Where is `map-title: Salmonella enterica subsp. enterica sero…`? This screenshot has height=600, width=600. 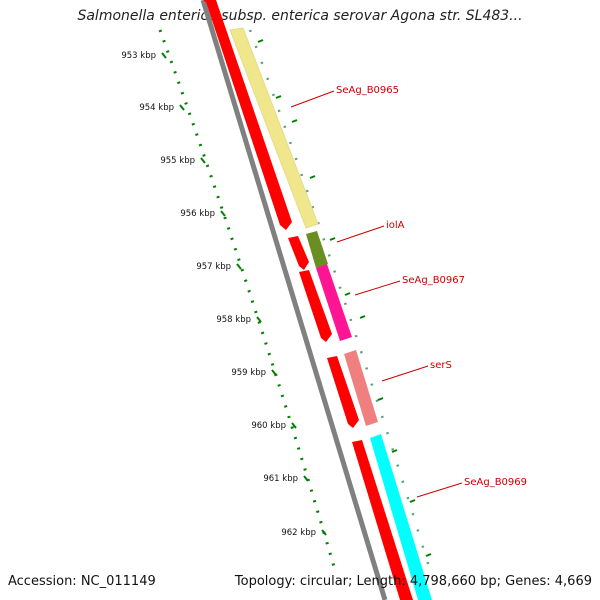
map-title: Salmonella enterica subsp. enterica sero… is located at coordinates (300, 16).